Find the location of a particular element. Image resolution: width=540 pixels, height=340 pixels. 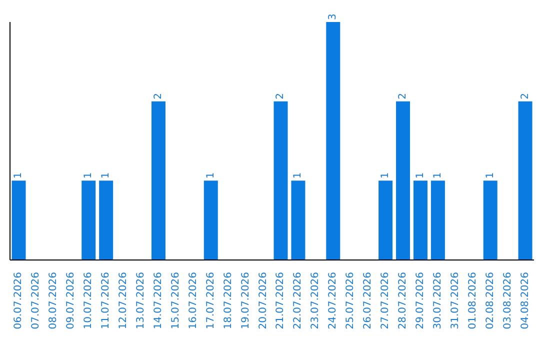

x-tick-label: 20.07.2026 is located at coordinates (263, 301).